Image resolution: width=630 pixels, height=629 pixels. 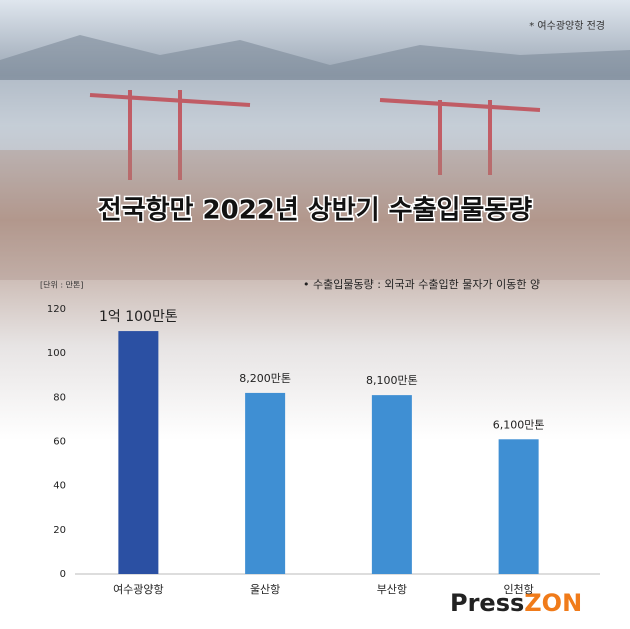 I want to click on sea, so click(x=315, y=115).